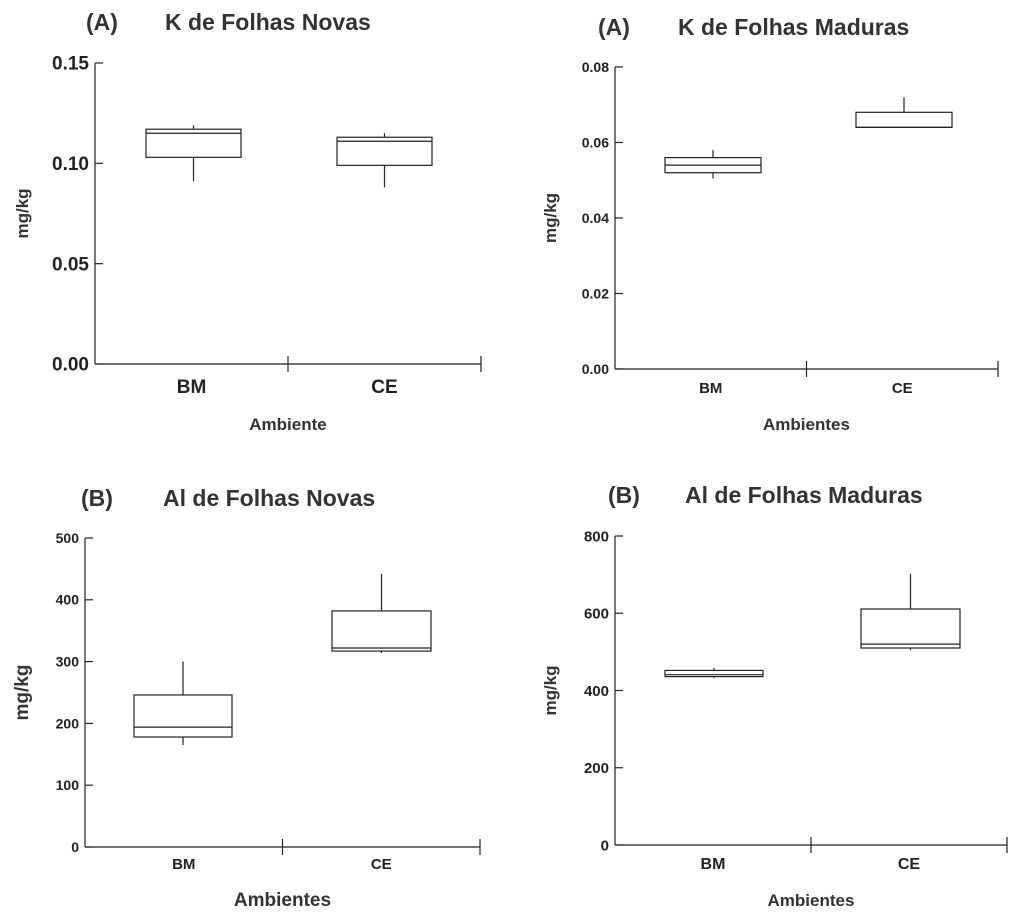 The image size is (1010, 915). Describe the element at coordinates (595, 142) in the screenshot. I see `y-tick-label: 0.06` at that location.